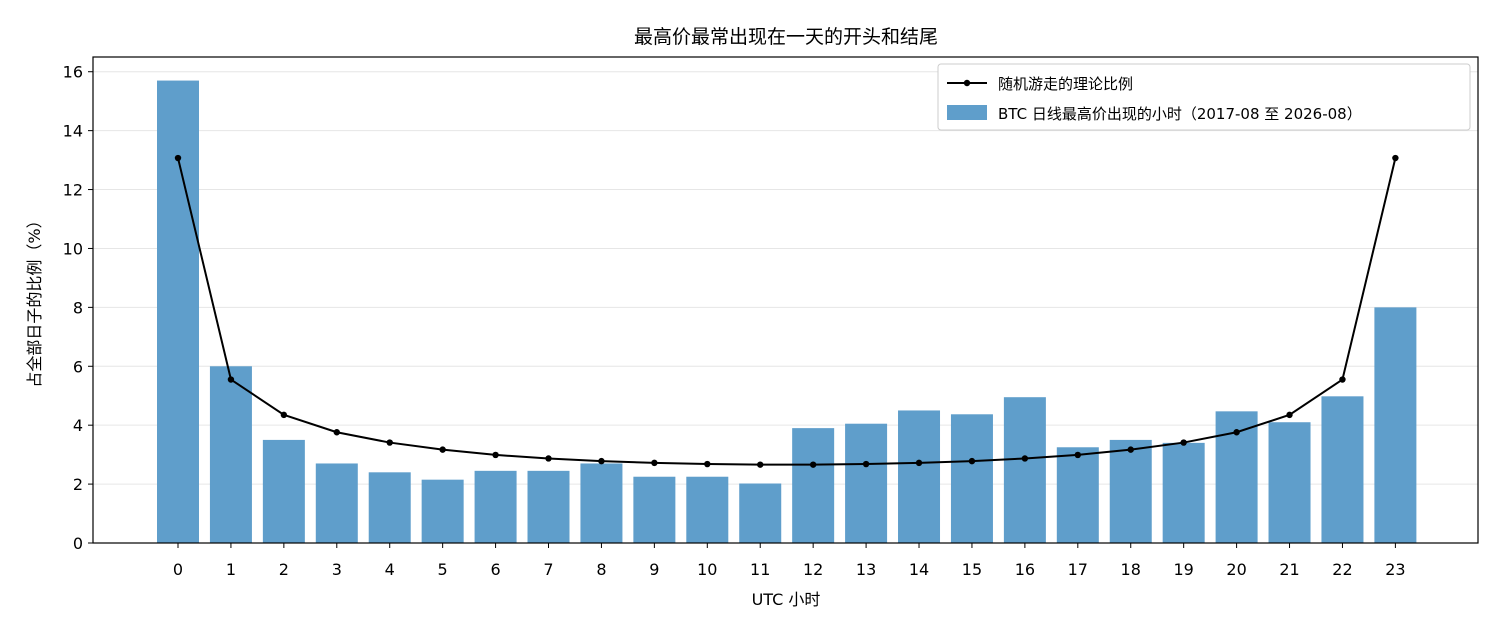 This screenshot has height=630, width=1500. Describe the element at coordinates (443, 569) in the screenshot. I see `x-tick-label: 5` at that location.